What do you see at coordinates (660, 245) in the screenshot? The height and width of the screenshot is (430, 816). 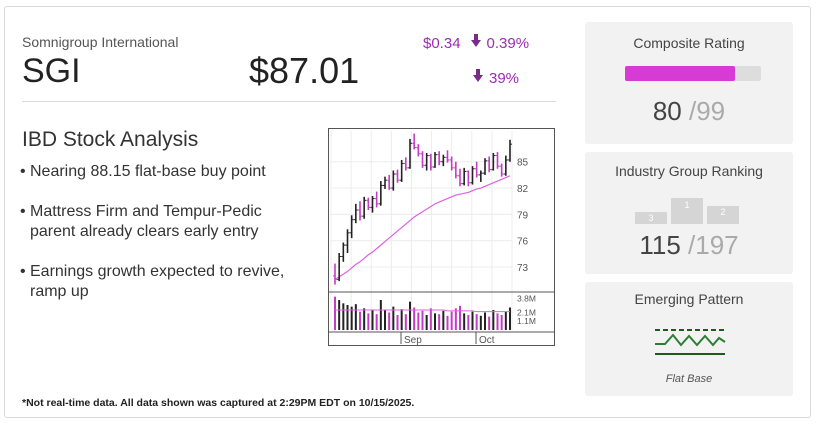 I see `industry-value: 115` at bounding box center [660, 245].